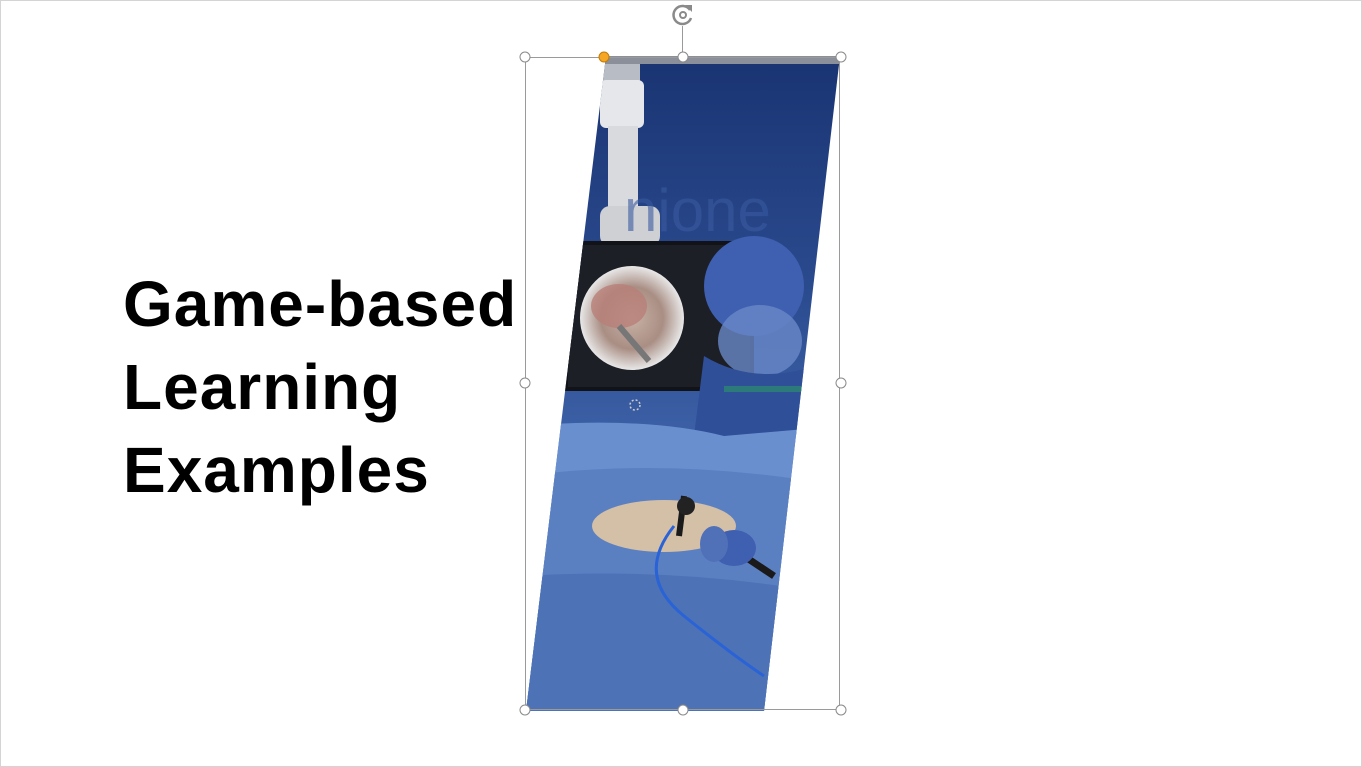 The width and height of the screenshot is (1362, 767). Describe the element at coordinates (525, 57) in the screenshot. I see `resize-handle-top-left` at that location.